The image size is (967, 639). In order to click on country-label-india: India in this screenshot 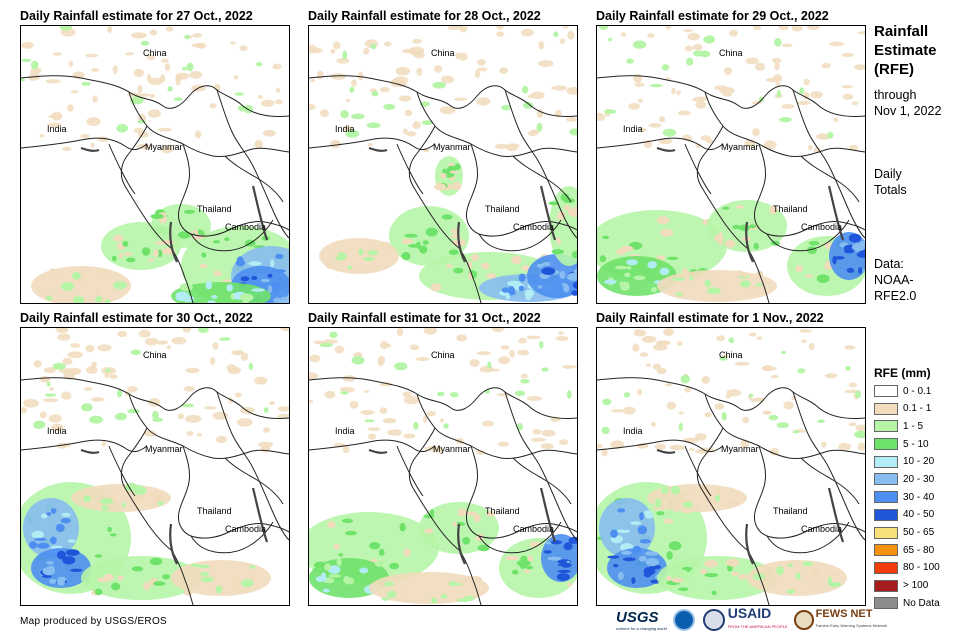, I will do `click(633, 129)`.